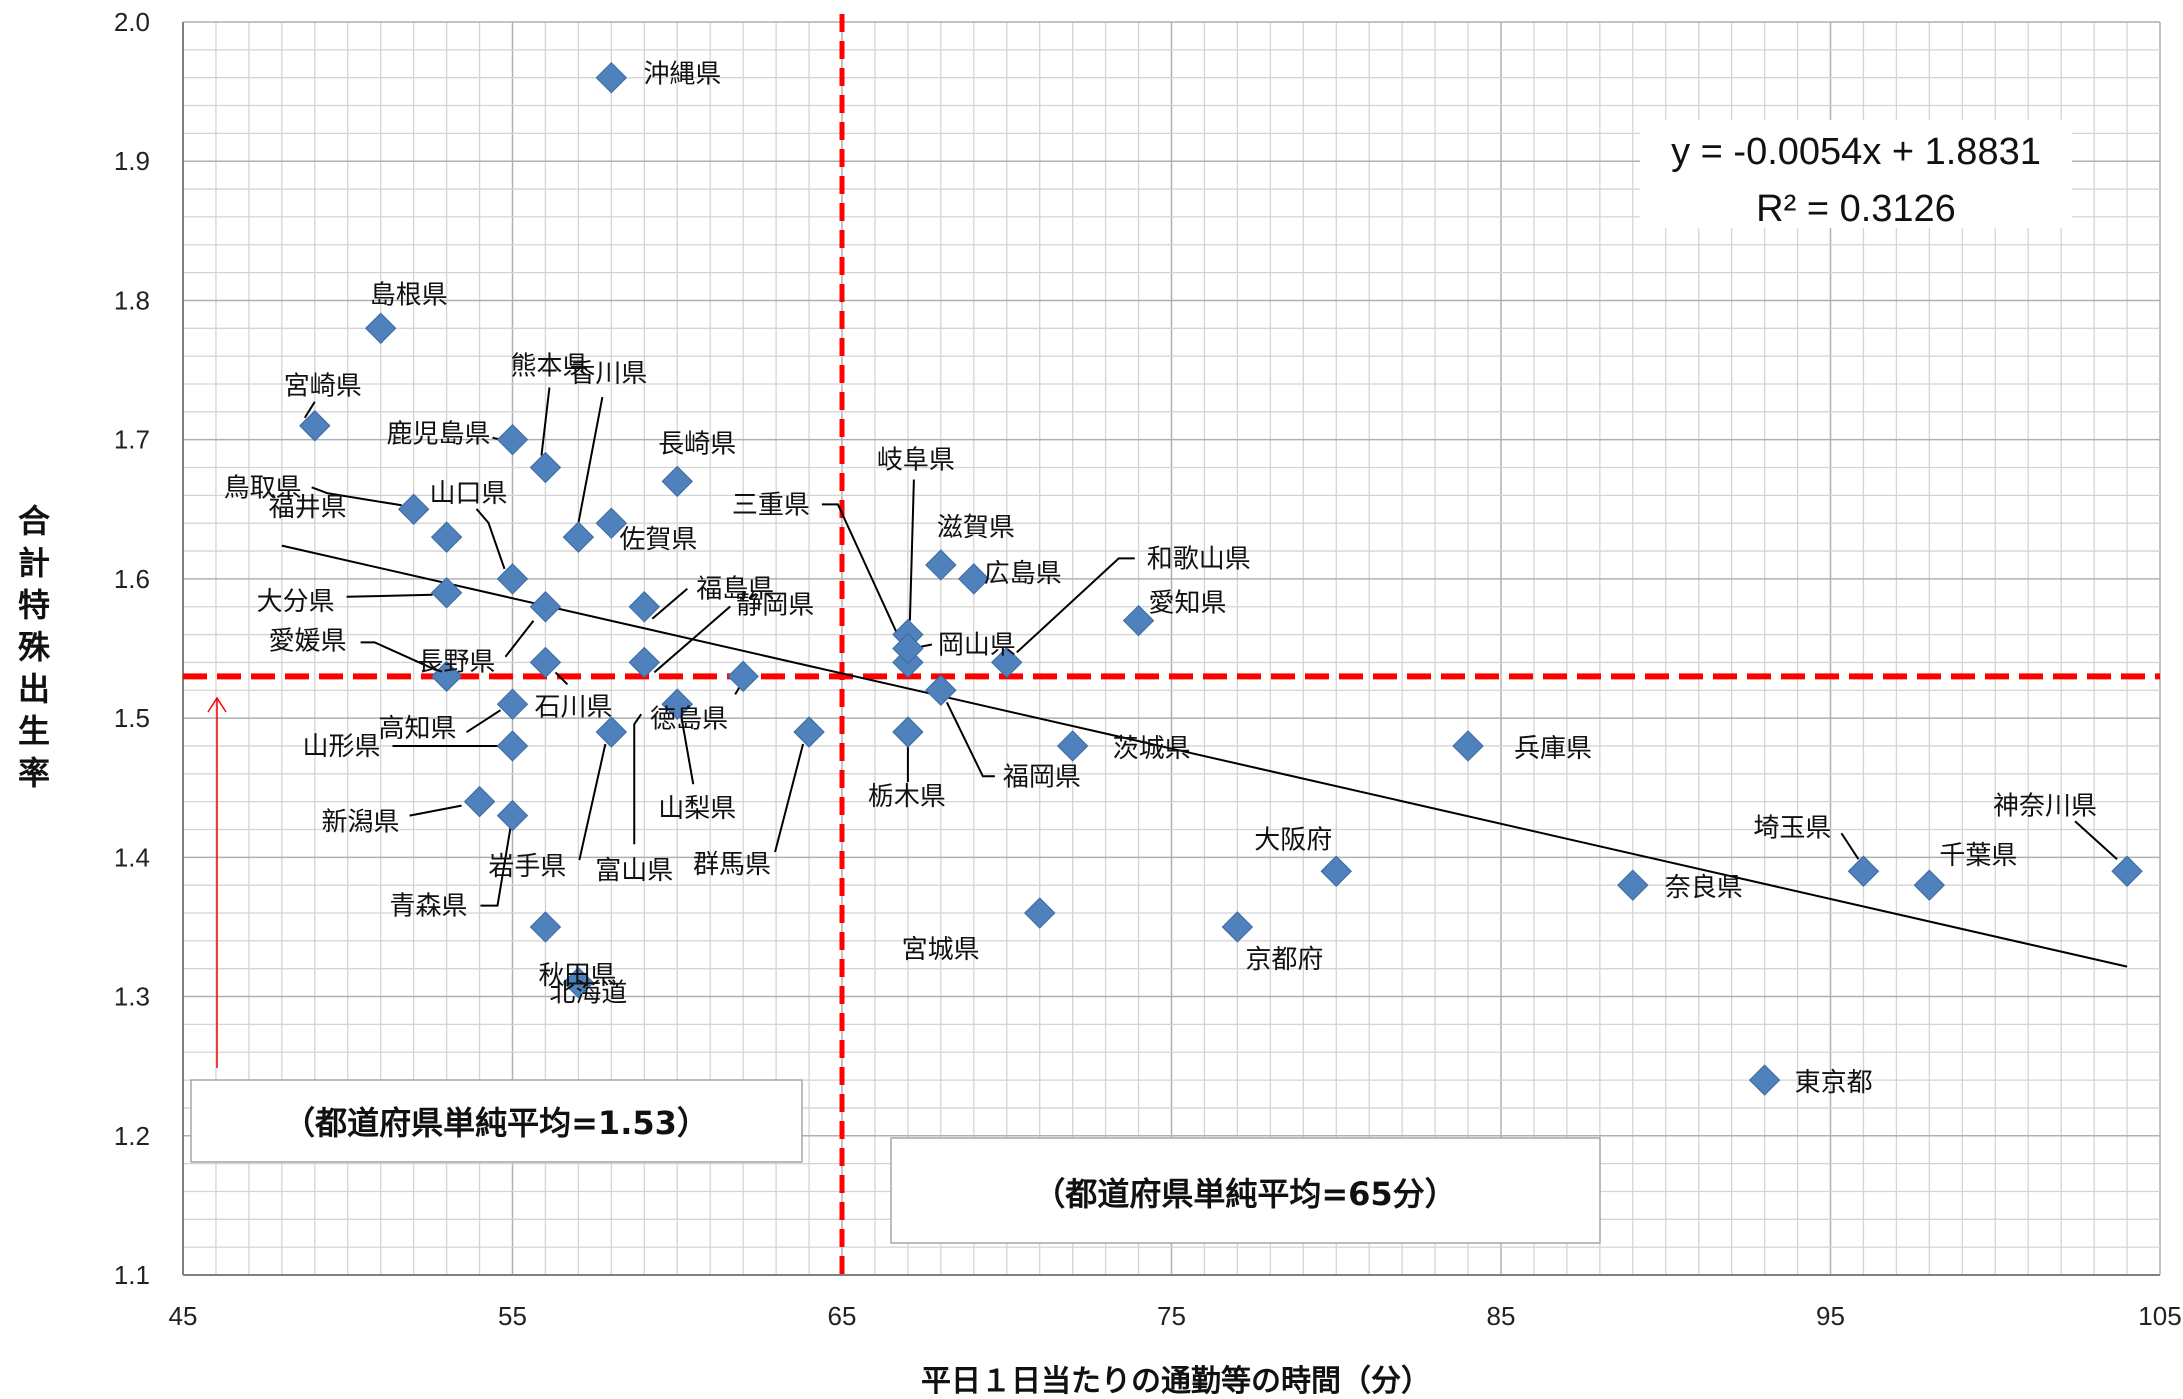 The width and height of the screenshot is (2183, 1399). Describe the element at coordinates (1176, 1381) in the screenshot. I see `x-axis-title: 平日１日当たりの通勤等の時間（分）` at that location.